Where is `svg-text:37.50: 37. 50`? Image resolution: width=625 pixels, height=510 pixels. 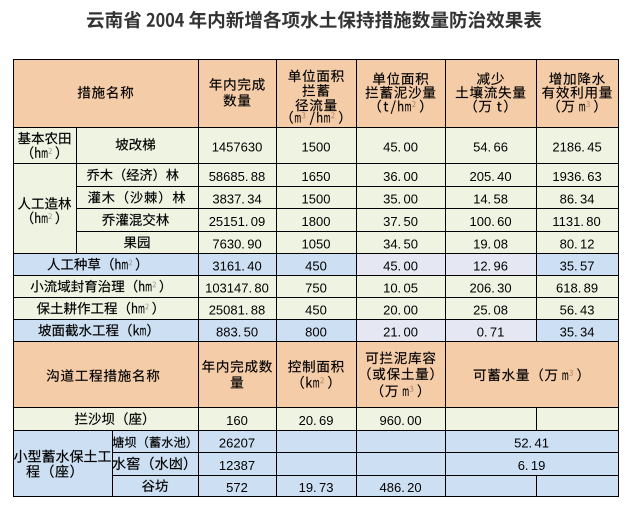 svg-text:37.50: 37. 50 is located at coordinates (400, 221).